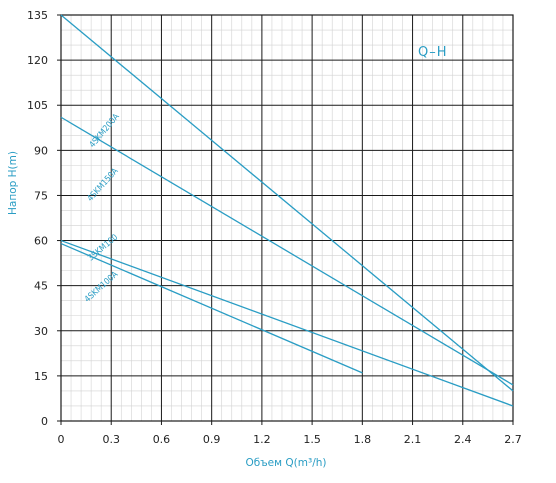 The height and width of the screenshot is (483, 556). I want to click on series-label: 4SKM100A, so click(102, 286).